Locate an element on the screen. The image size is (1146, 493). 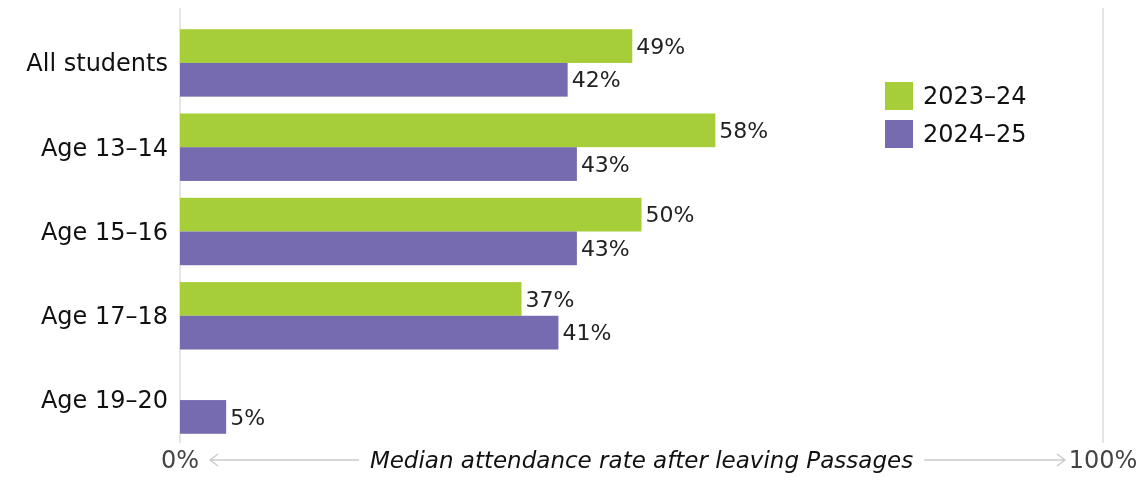
x-tick-label: 0% is located at coordinates (180, 460).